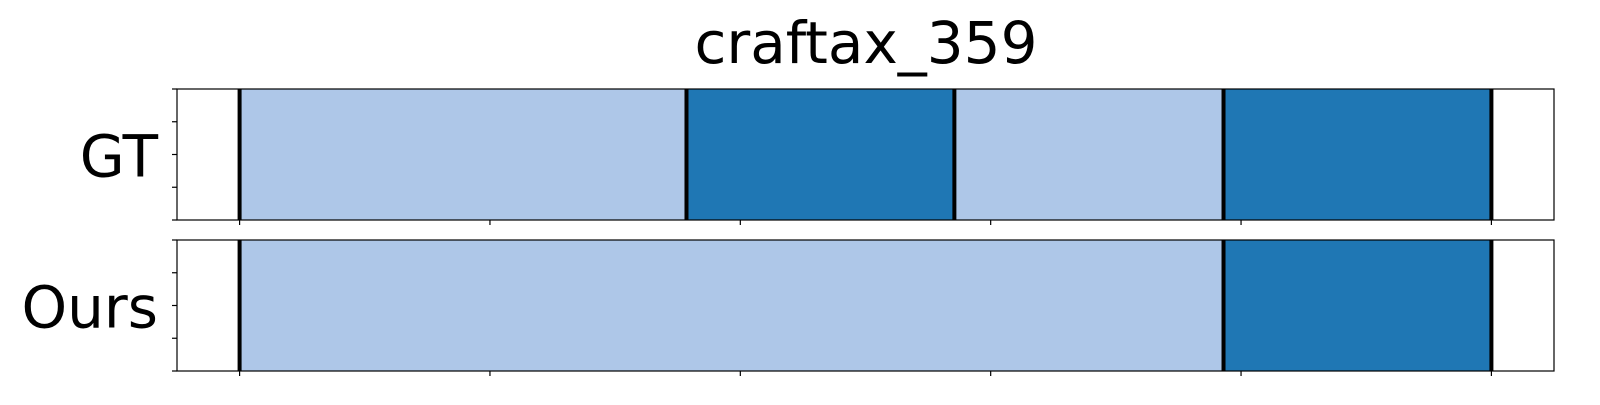 This screenshot has height=405, width=1600. Describe the element at coordinates (90, 308) in the screenshot. I see `row-label-ours: Ours` at that location.